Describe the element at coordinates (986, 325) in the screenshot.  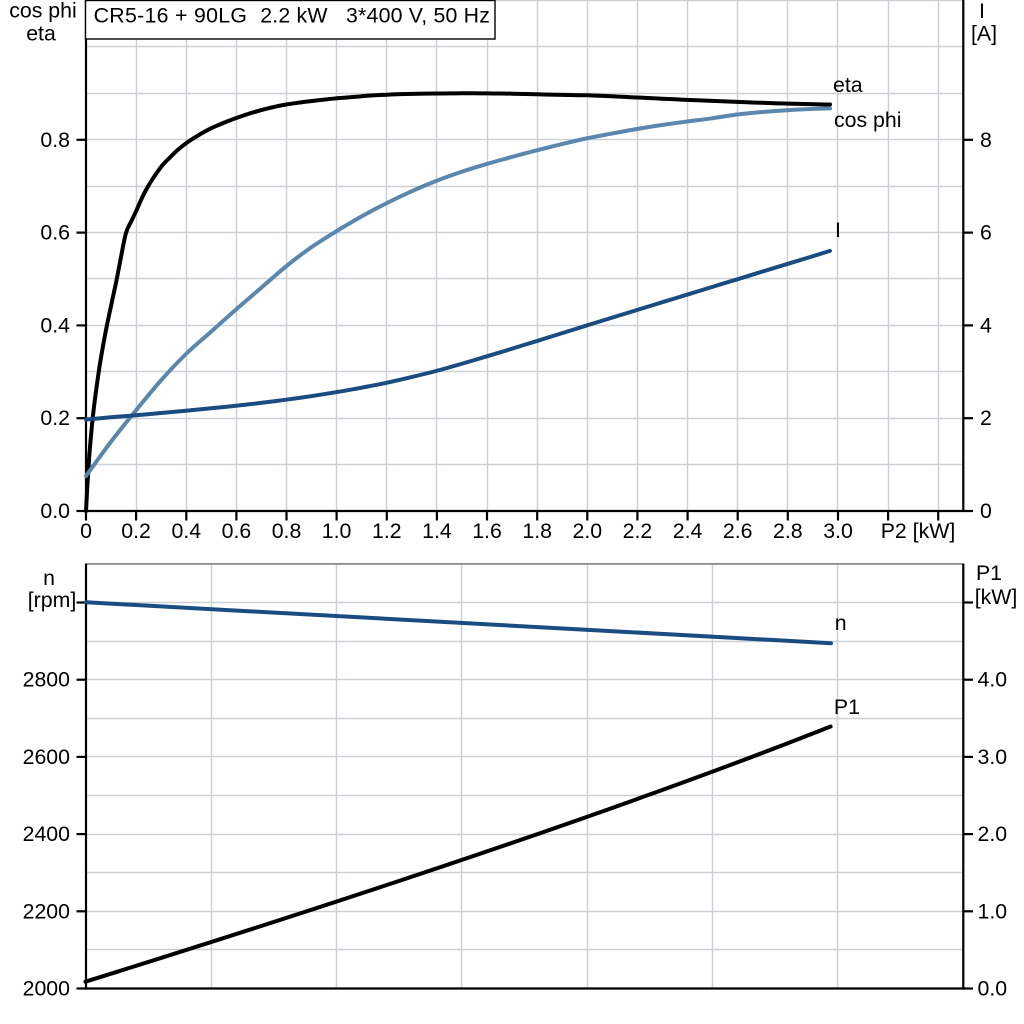
I see `svg-text: 4` at that location.